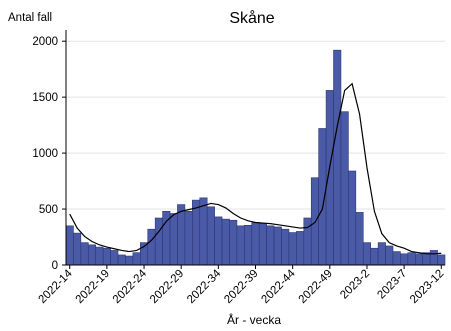 The width and height of the screenshot is (451, 331). Describe the element at coordinates (427, 287) in the screenshot. I see `x-tick-label: 2023-12` at that location.